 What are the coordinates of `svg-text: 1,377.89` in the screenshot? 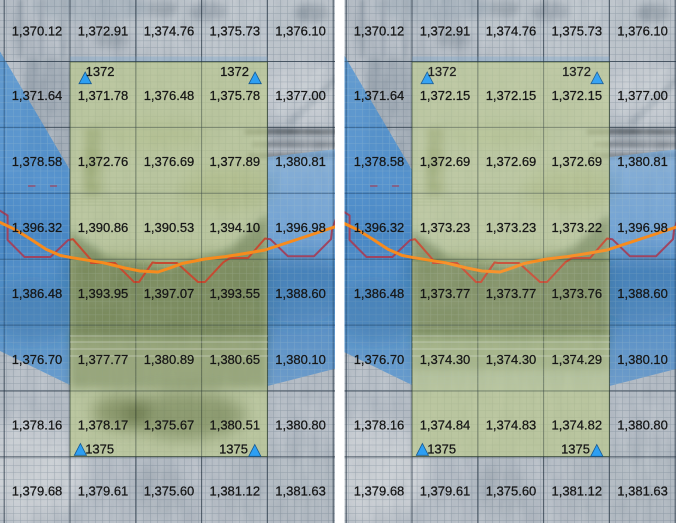 It's located at (234, 161).